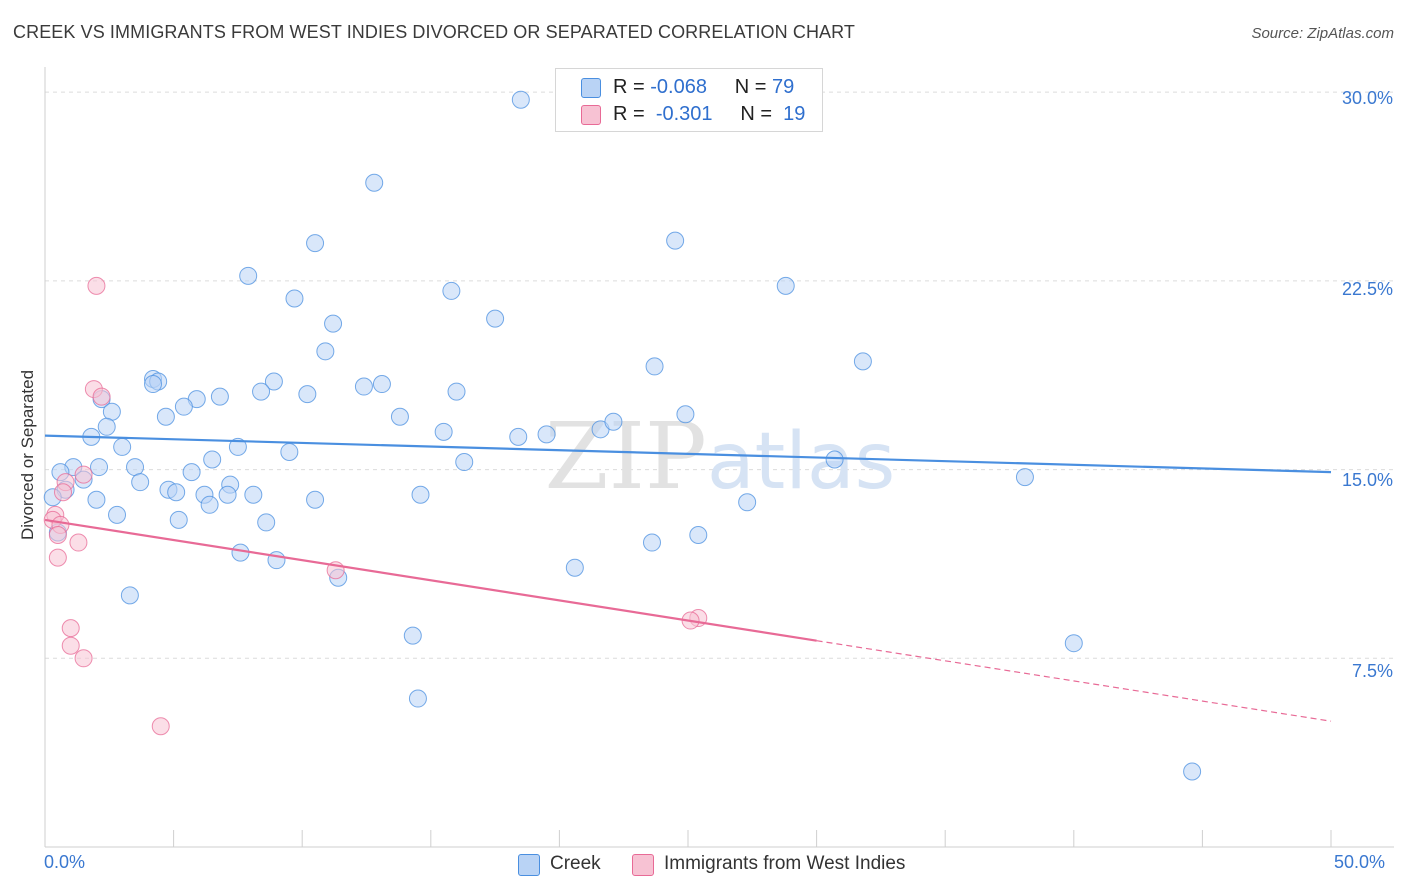 This screenshot has width=1406, height=892. Describe the element at coordinates (785, 863) in the screenshot. I see `bottom-legend-label-west-indies: Immigrants from West Indies` at that location.